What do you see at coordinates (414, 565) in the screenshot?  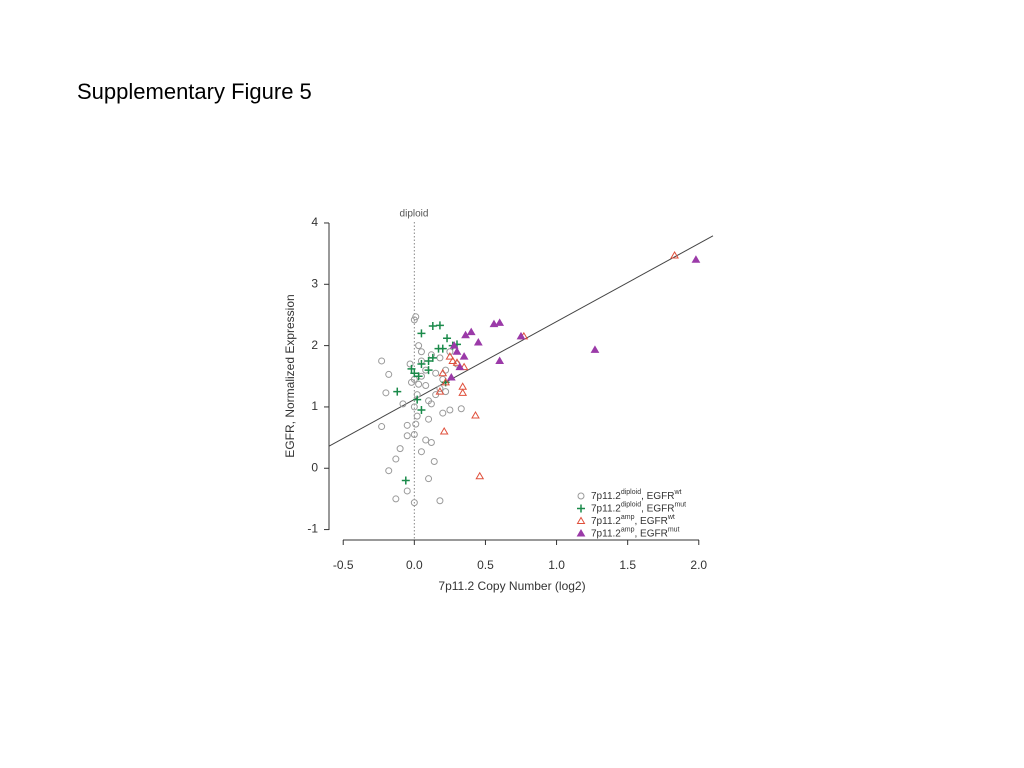 I see `x-tick-label: 0.0` at bounding box center [414, 565].